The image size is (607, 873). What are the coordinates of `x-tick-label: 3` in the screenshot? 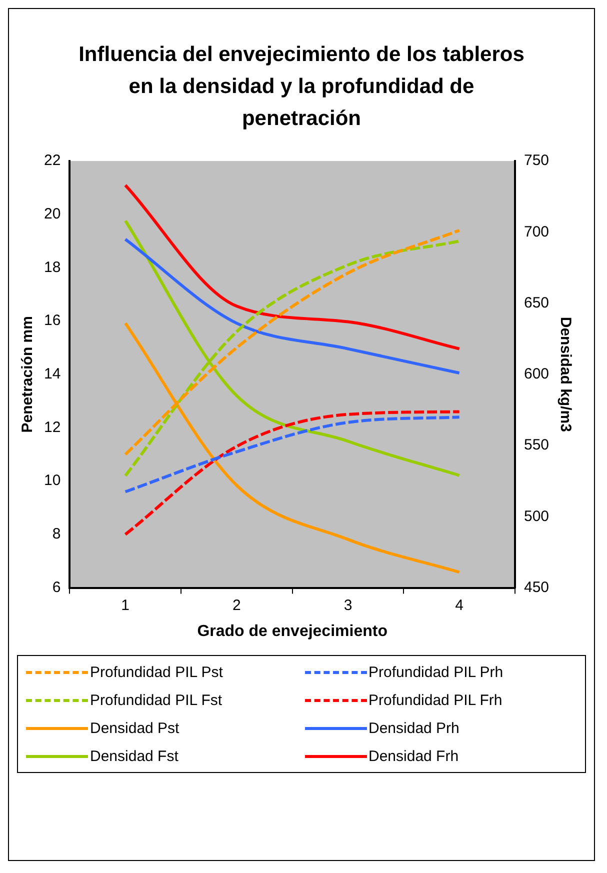 It's located at (348, 605).